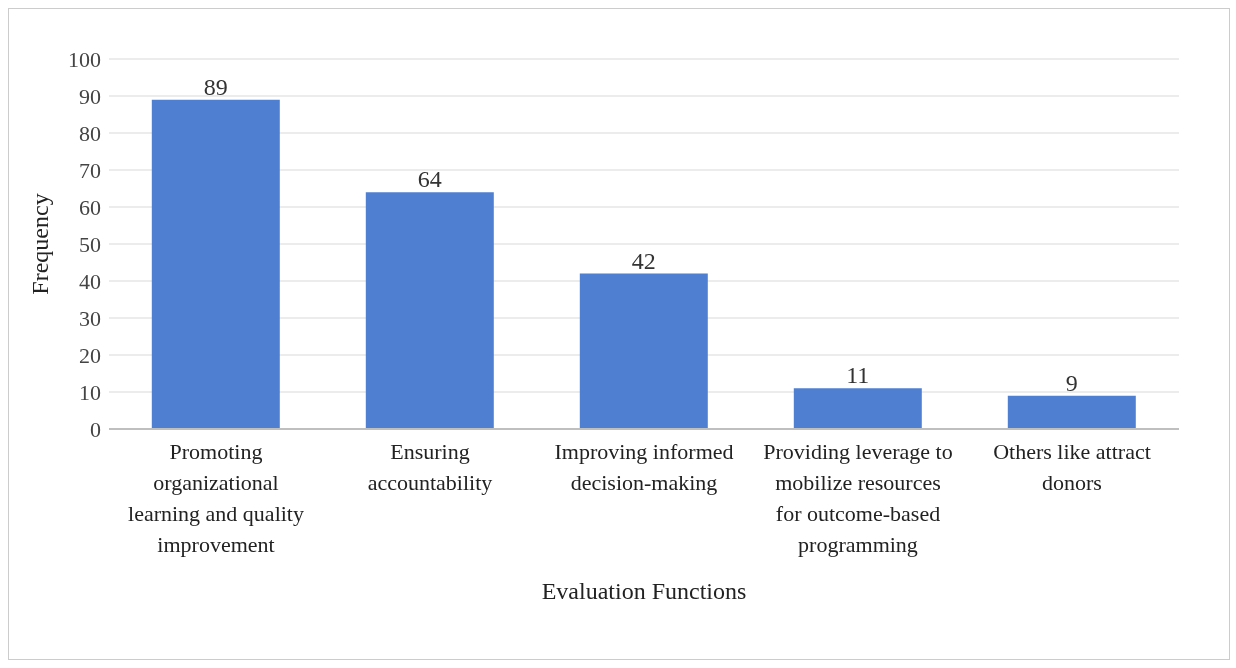 The height and width of the screenshot is (668, 1236). What do you see at coordinates (84, 59) in the screenshot?
I see `y-tick-label: 100` at bounding box center [84, 59].